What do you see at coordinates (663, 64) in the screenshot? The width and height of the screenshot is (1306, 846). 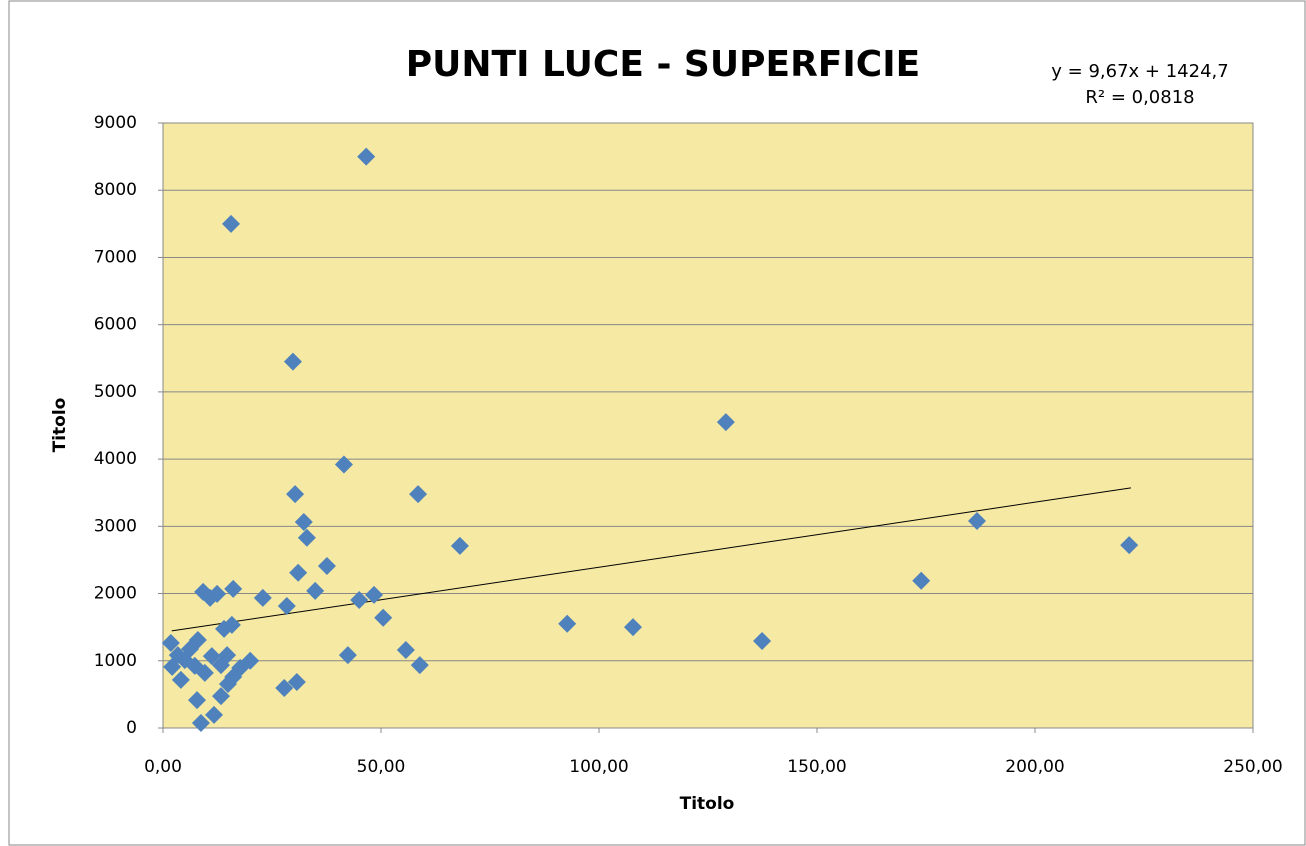 I see `chart-title: PUNTI LUCE - SUPERFICIE` at bounding box center [663, 64].